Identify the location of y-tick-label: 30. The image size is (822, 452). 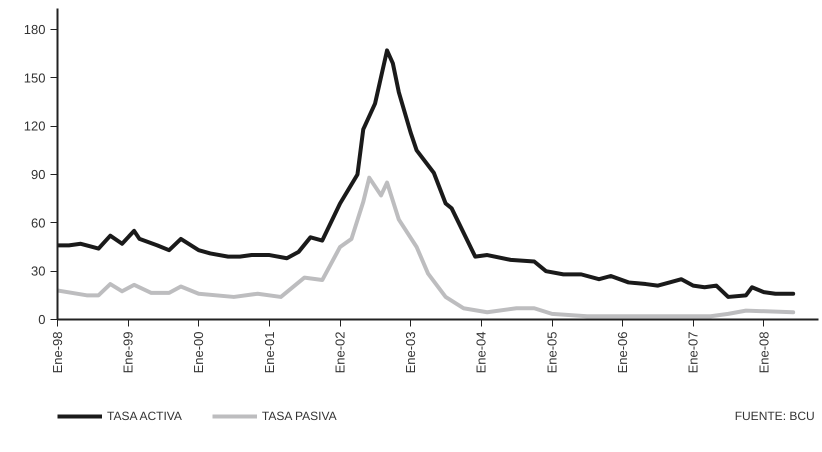
(38, 271).